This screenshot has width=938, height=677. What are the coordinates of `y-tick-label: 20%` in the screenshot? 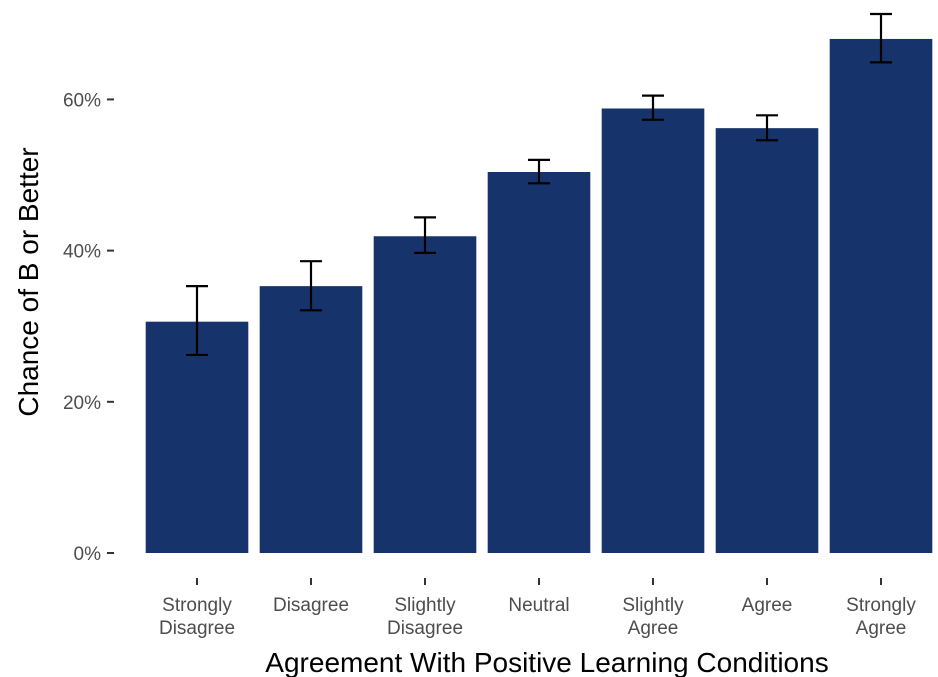 It's located at (82, 403).